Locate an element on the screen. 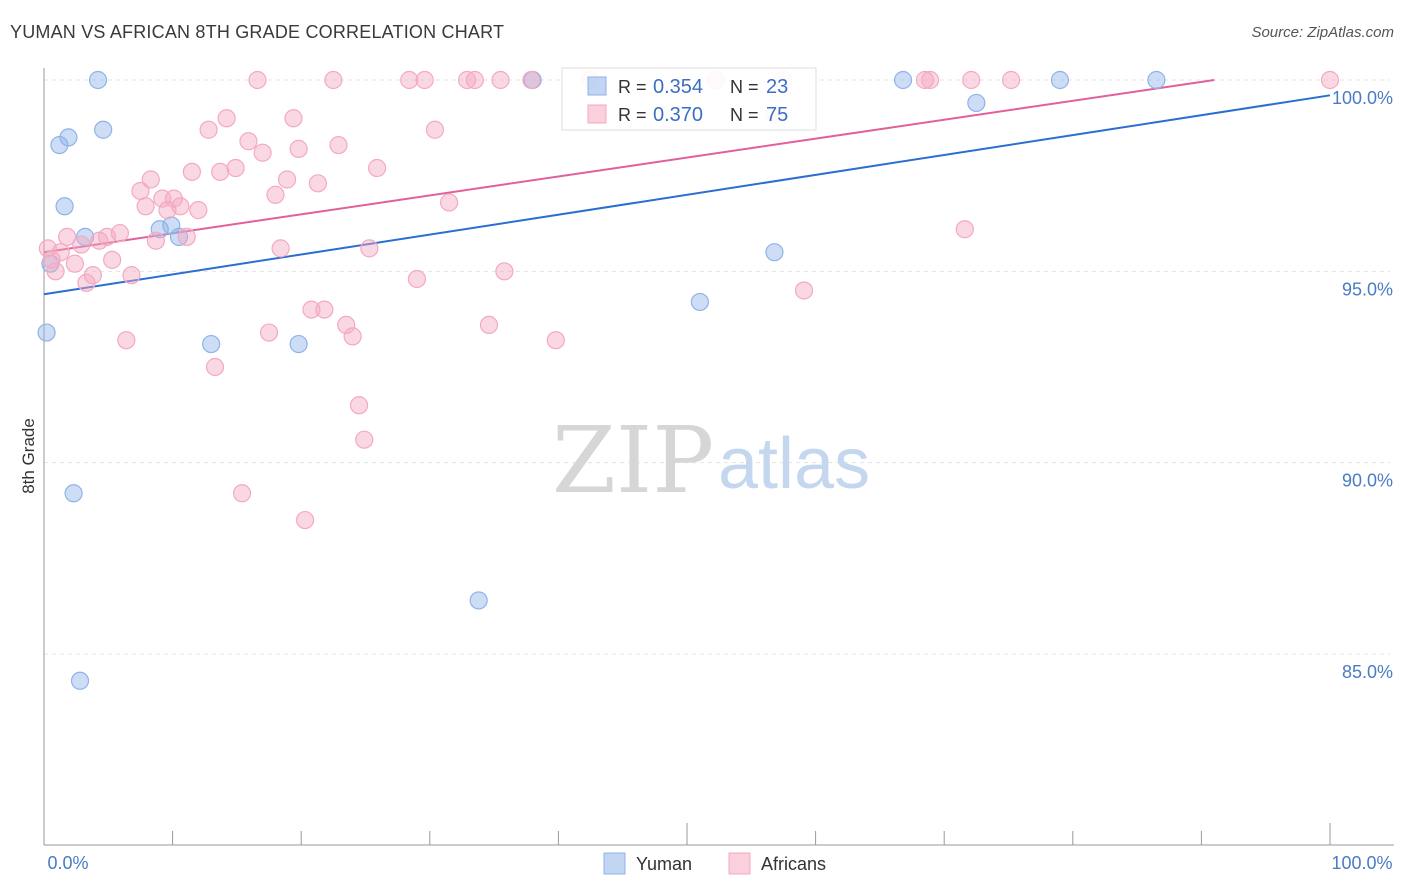 This screenshot has width=1406, height=892. legend-stats: R = 0.354 N = 23 R = 0.370 N = 75 is located at coordinates (689, 99).